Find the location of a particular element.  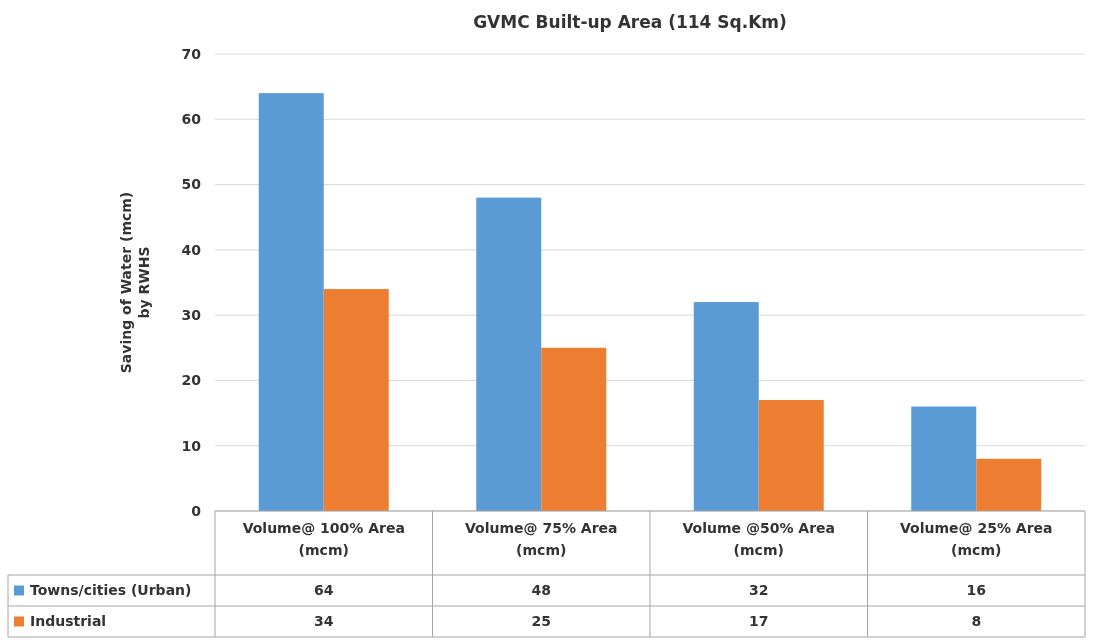

legend-label: Towns/cities (Urban) is located at coordinates (111, 590).